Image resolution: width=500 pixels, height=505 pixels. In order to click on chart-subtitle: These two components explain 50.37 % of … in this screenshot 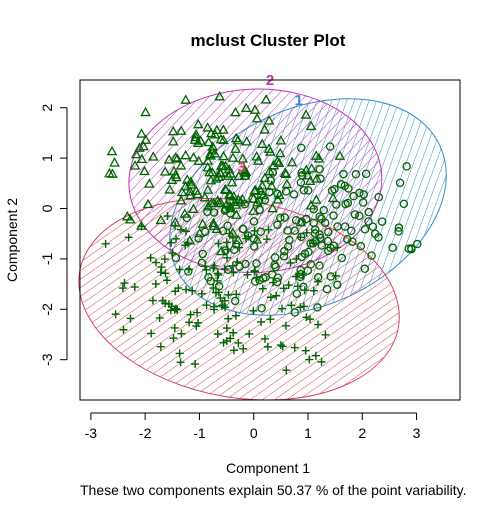, I will do `click(273, 490)`.